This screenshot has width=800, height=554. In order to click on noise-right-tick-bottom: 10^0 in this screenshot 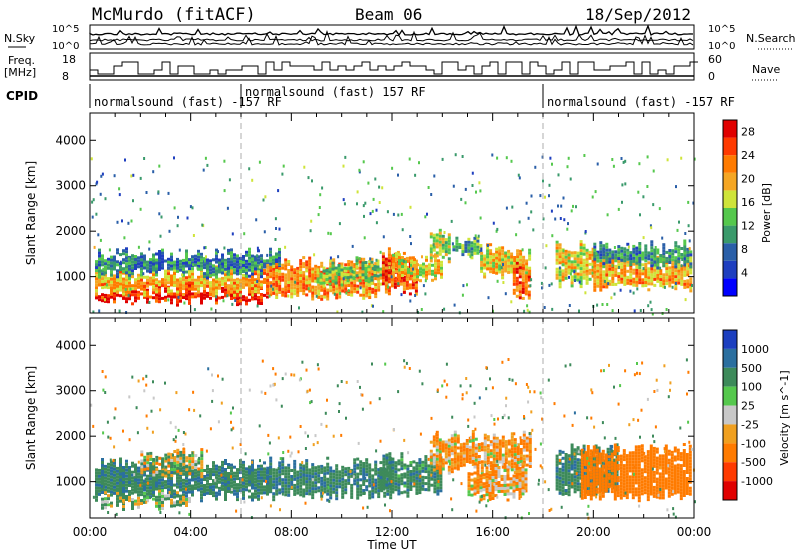, I will do `click(721, 46)`.